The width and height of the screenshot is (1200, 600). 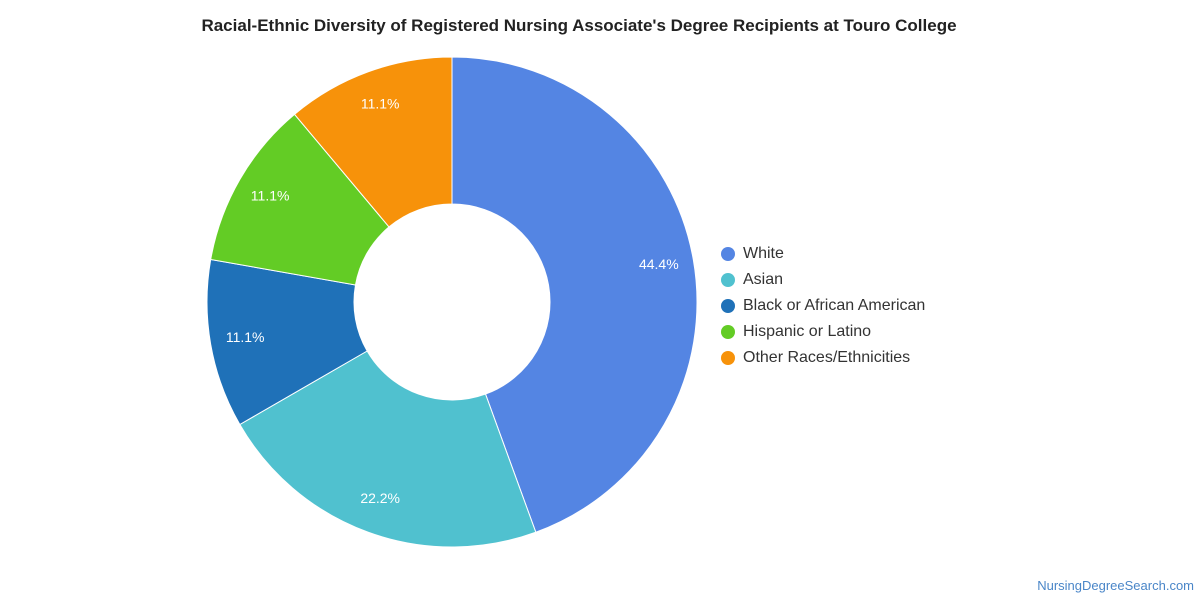 I want to click on legend-label: Hispanic or Latino, so click(x=807, y=331).